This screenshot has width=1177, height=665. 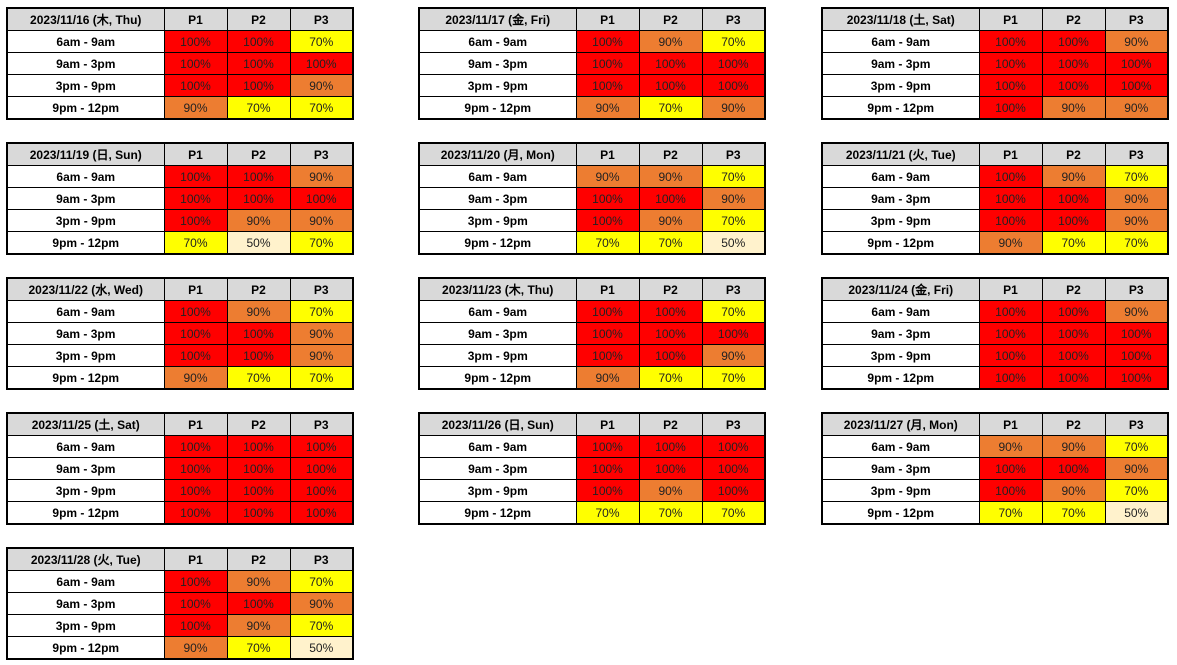 I want to click on date-header: 2023/11/21 (火, Tue), so click(x=900, y=154).